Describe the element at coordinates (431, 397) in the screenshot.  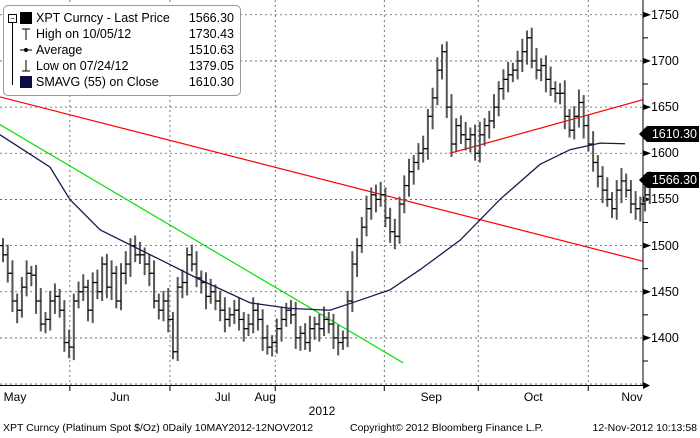
I see `x-tick-label: Sep` at that location.